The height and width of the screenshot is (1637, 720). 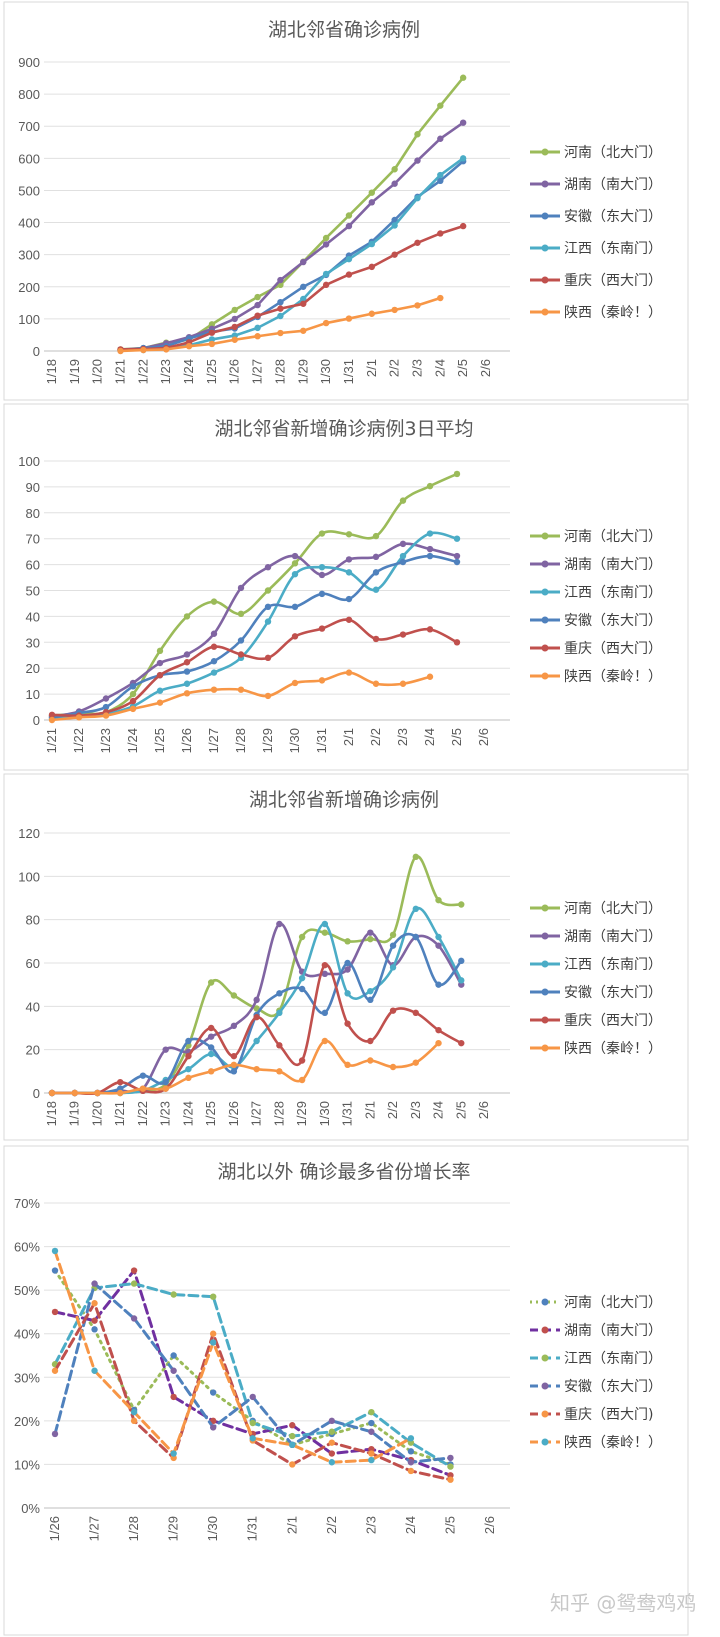 I want to click on y-tick-label: 60%, so click(x=27, y=1247).